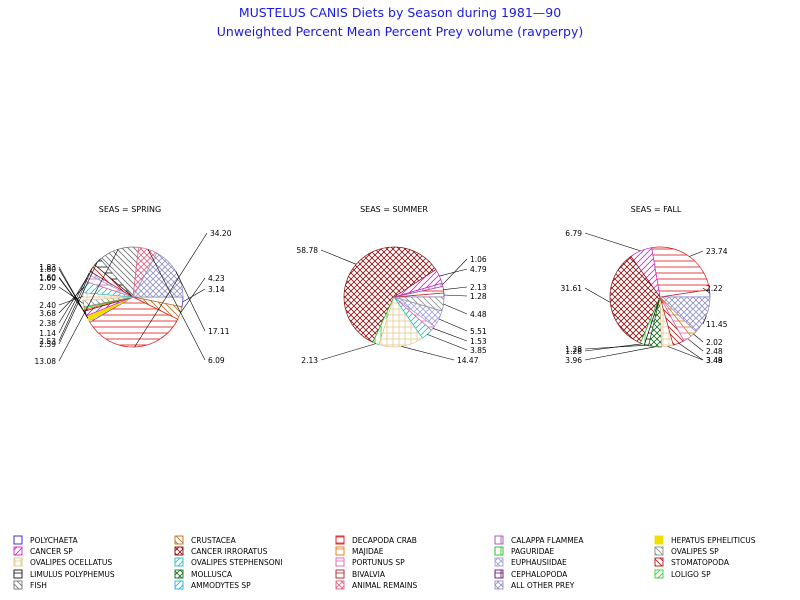 The height and width of the screenshot is (600, 800). What do you see at coordinates (212, 574) in the screenshot?
I see `legend-label: MOLLUSCA` at bounding box center [212, 574].